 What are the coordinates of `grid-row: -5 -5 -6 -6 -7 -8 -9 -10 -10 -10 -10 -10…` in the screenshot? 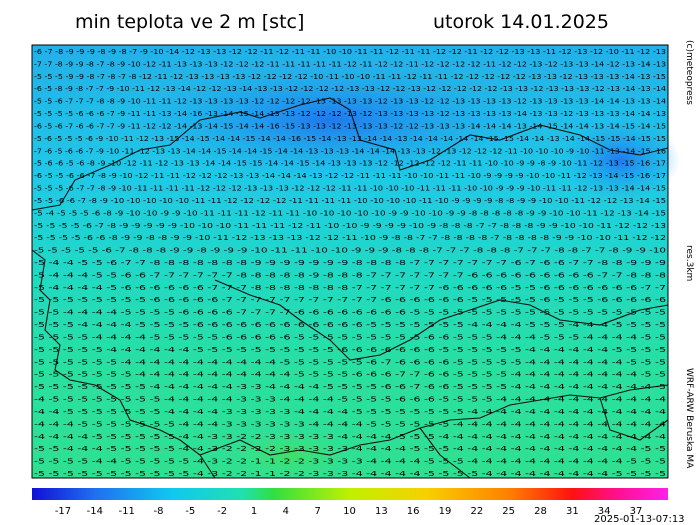 It's located at (350, 200).